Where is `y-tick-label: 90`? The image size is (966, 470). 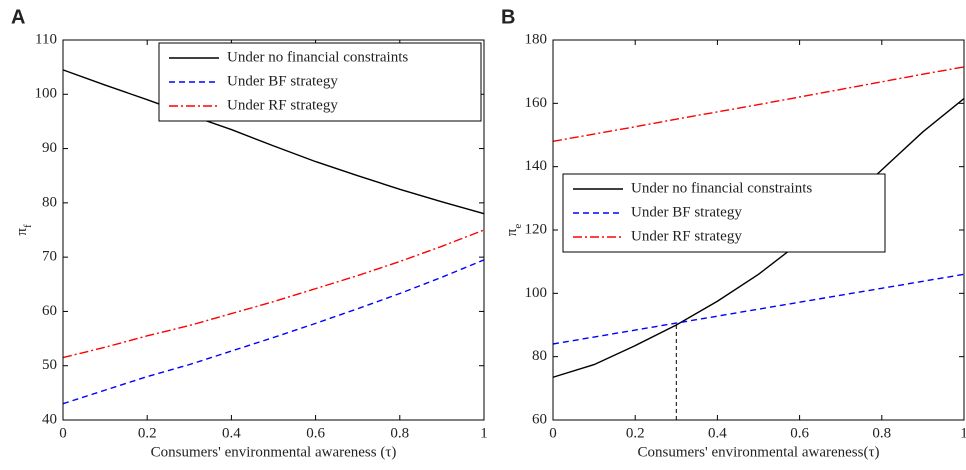 y-tick-label: 90 is located at coordinates (49, 148).